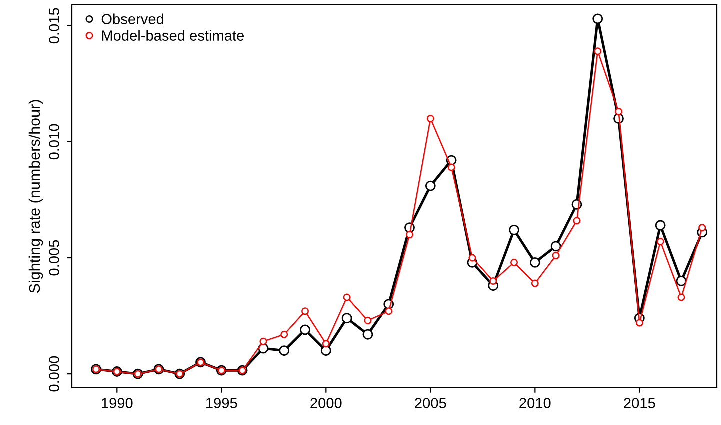 This screenshot has width=721, height=425. What do you see at coordinates (54, 374) in the screenshot?
I see `y-tick-label: 0.000` at bounding box center [54, 374].